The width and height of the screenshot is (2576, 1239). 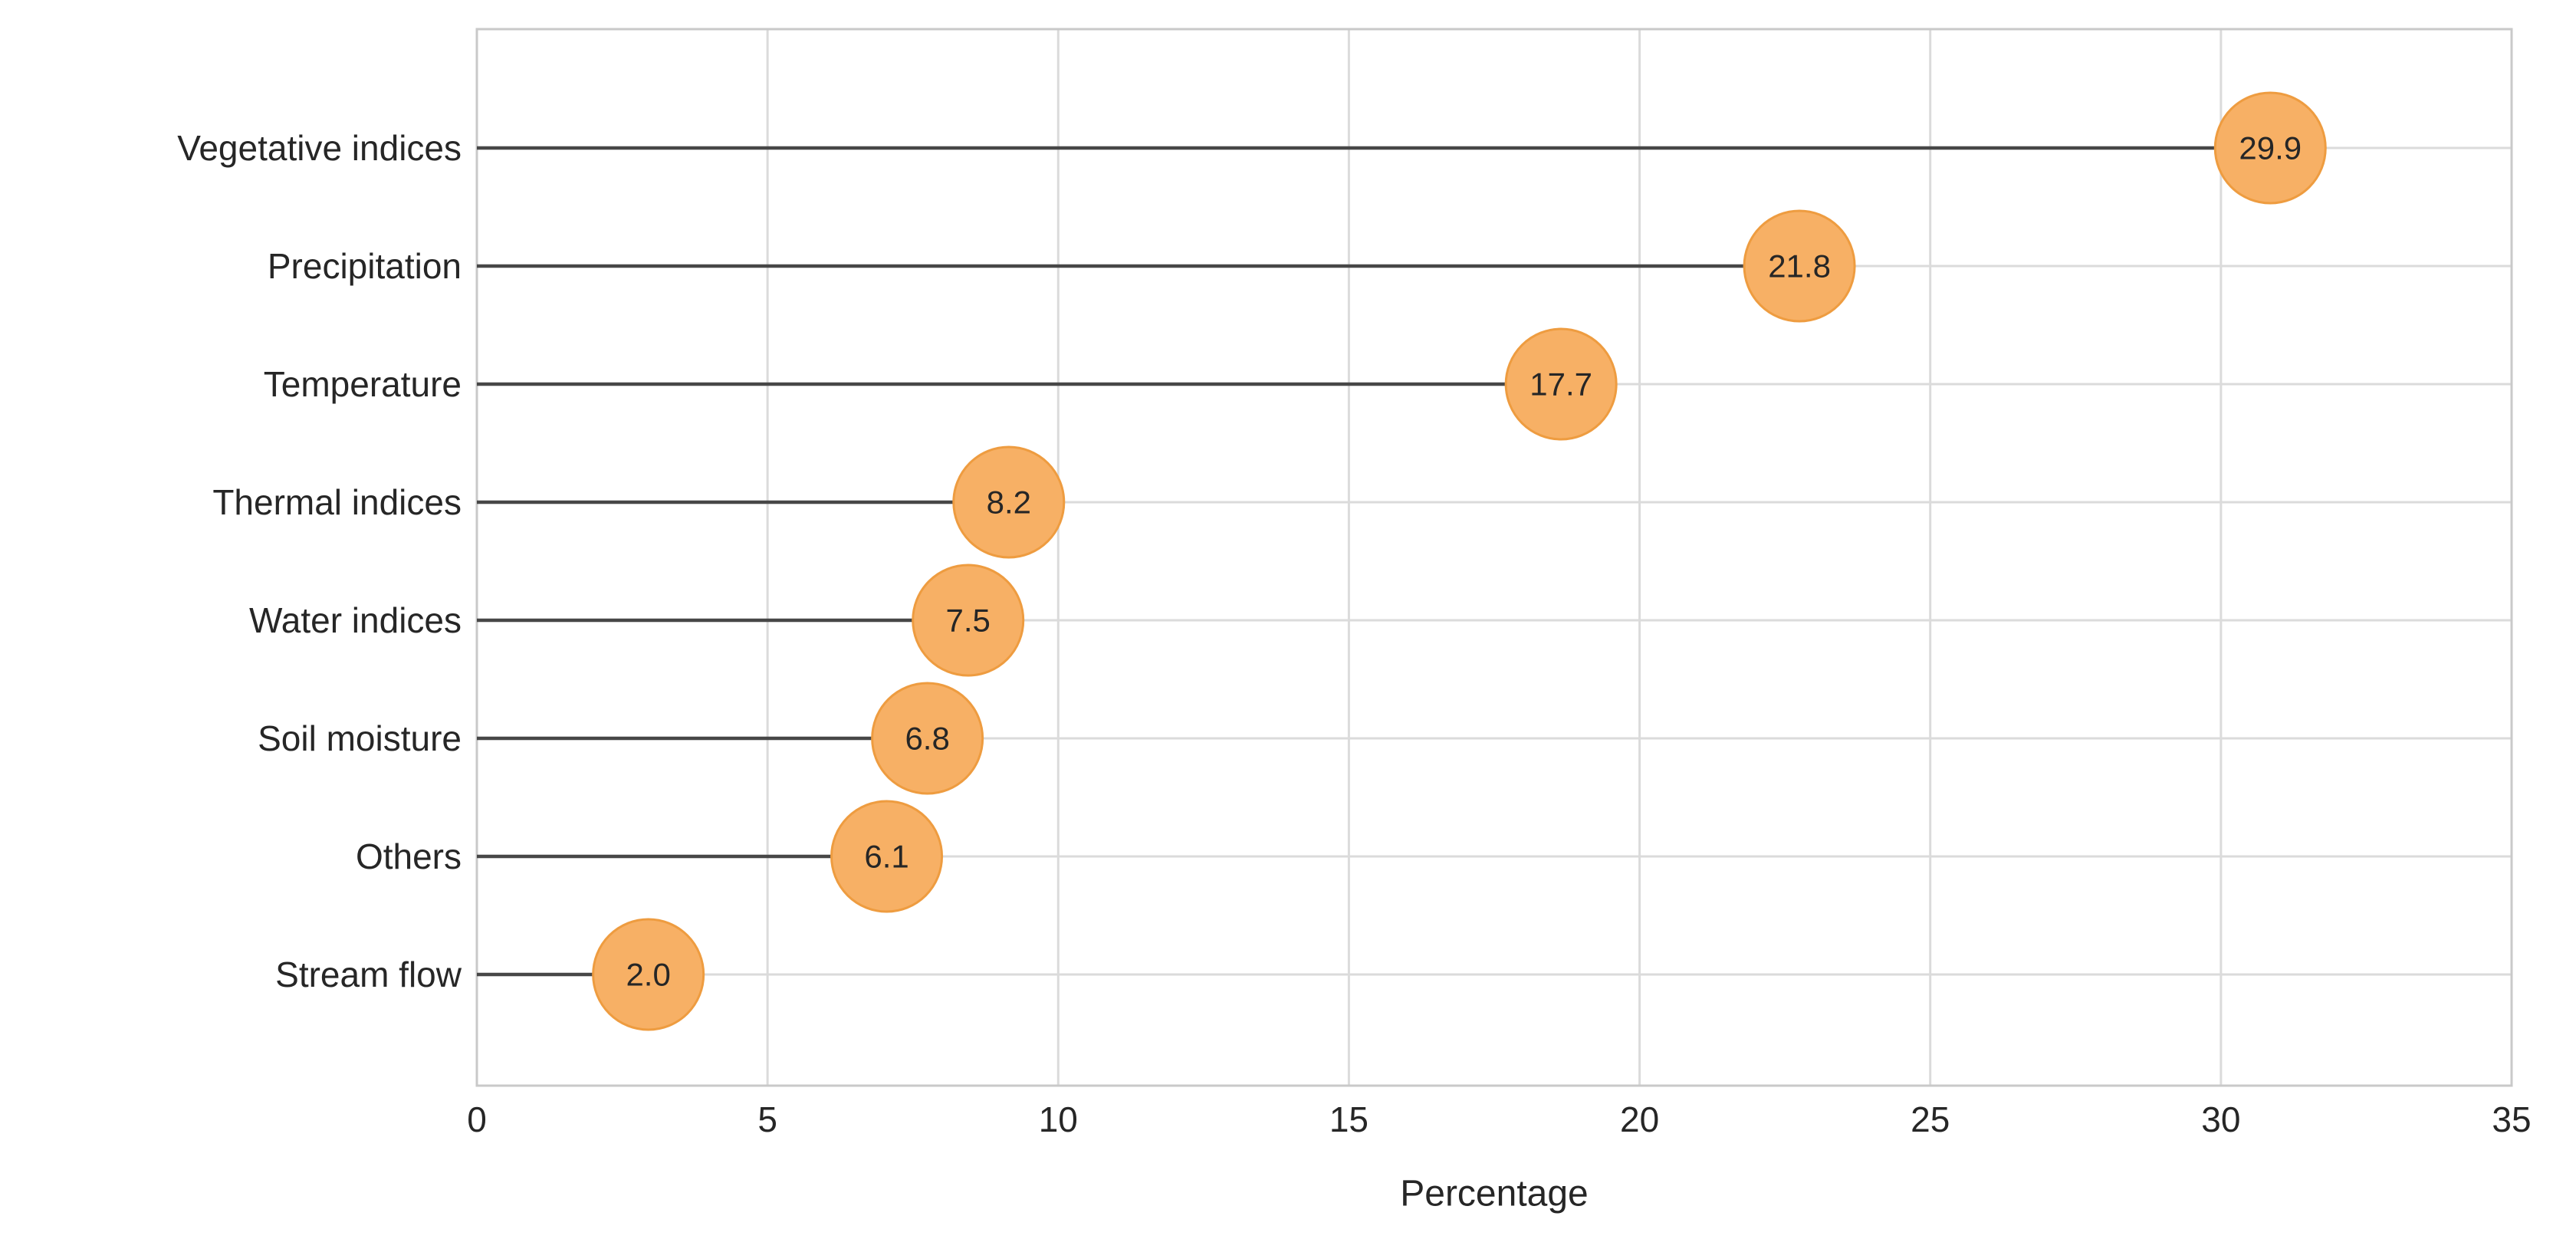 I want to click on bubble-value-label: 17.7, so click(x=1561, y=384).